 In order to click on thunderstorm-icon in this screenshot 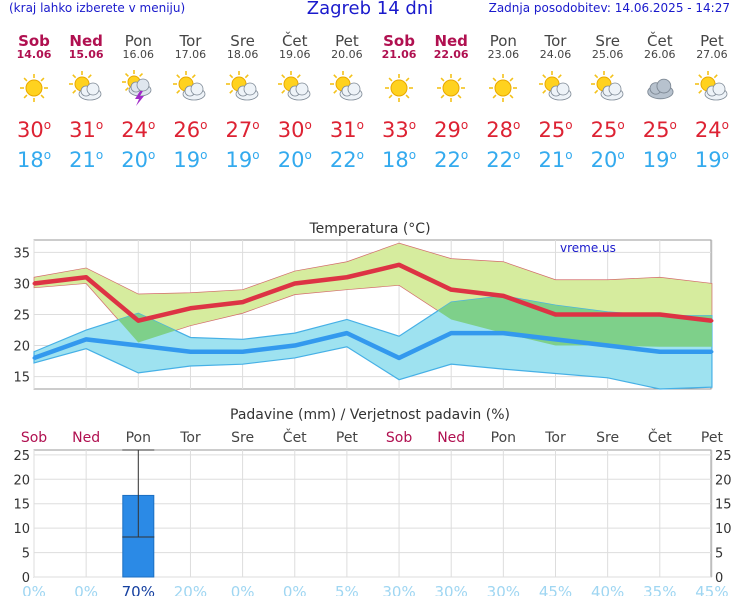, I will do `click(138, 88)`.